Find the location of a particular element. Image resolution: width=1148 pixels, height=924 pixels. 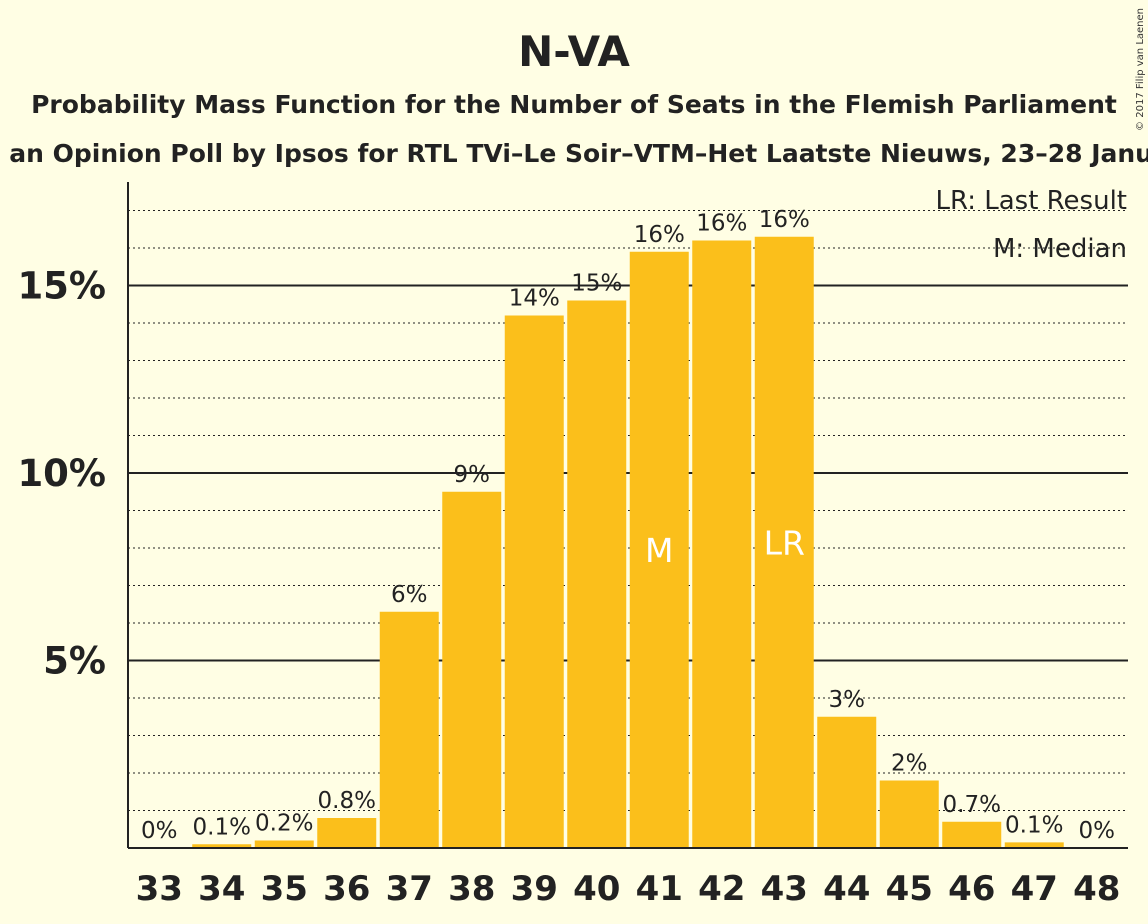

x-tick-label-47: 47 is located at coordinates (1034, 889).